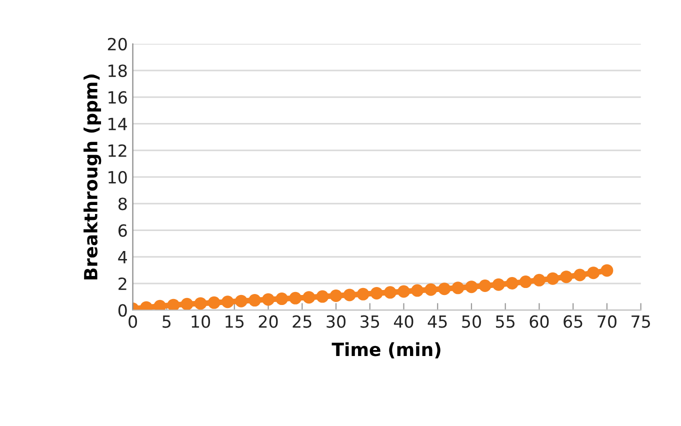 The image size is (681, 426). What do you see at coordinates (132, 321) in the screenshot?
I see `x-tick-label: 0` at bounding box center [132, 321].